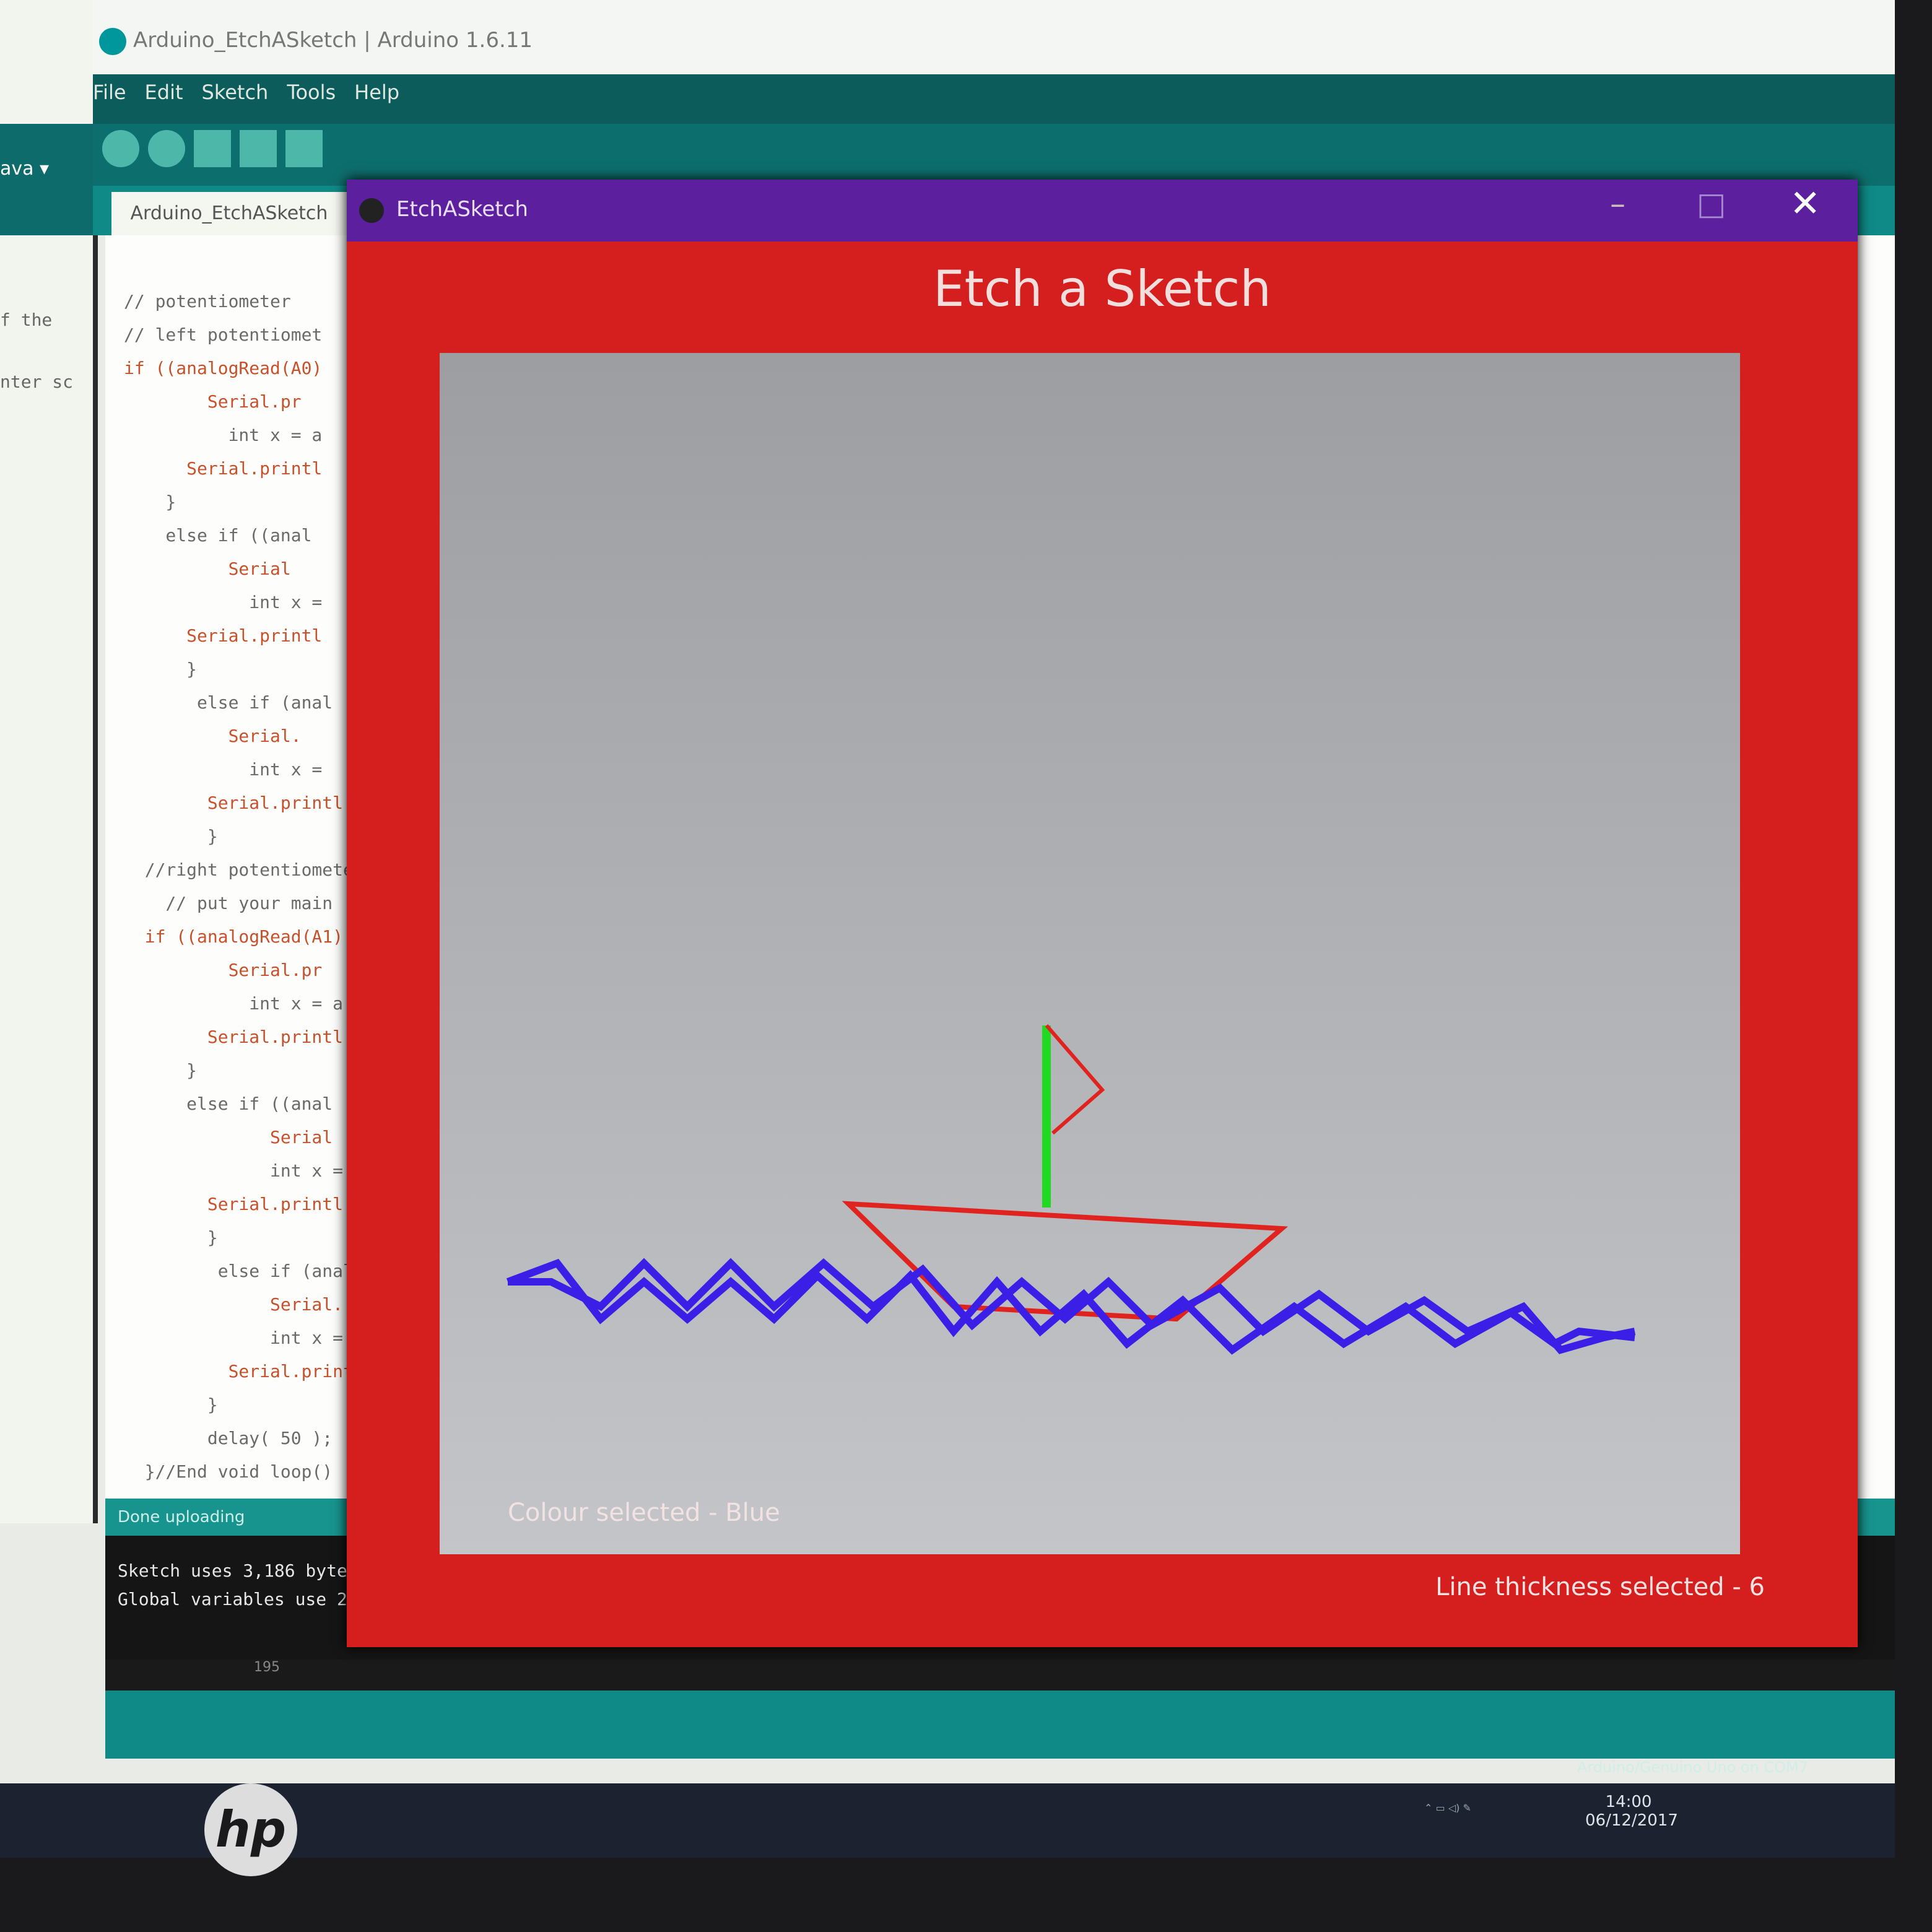  Describe the element at coordinates (994, 155) in the screenshot. I see `toolbar` at that location.